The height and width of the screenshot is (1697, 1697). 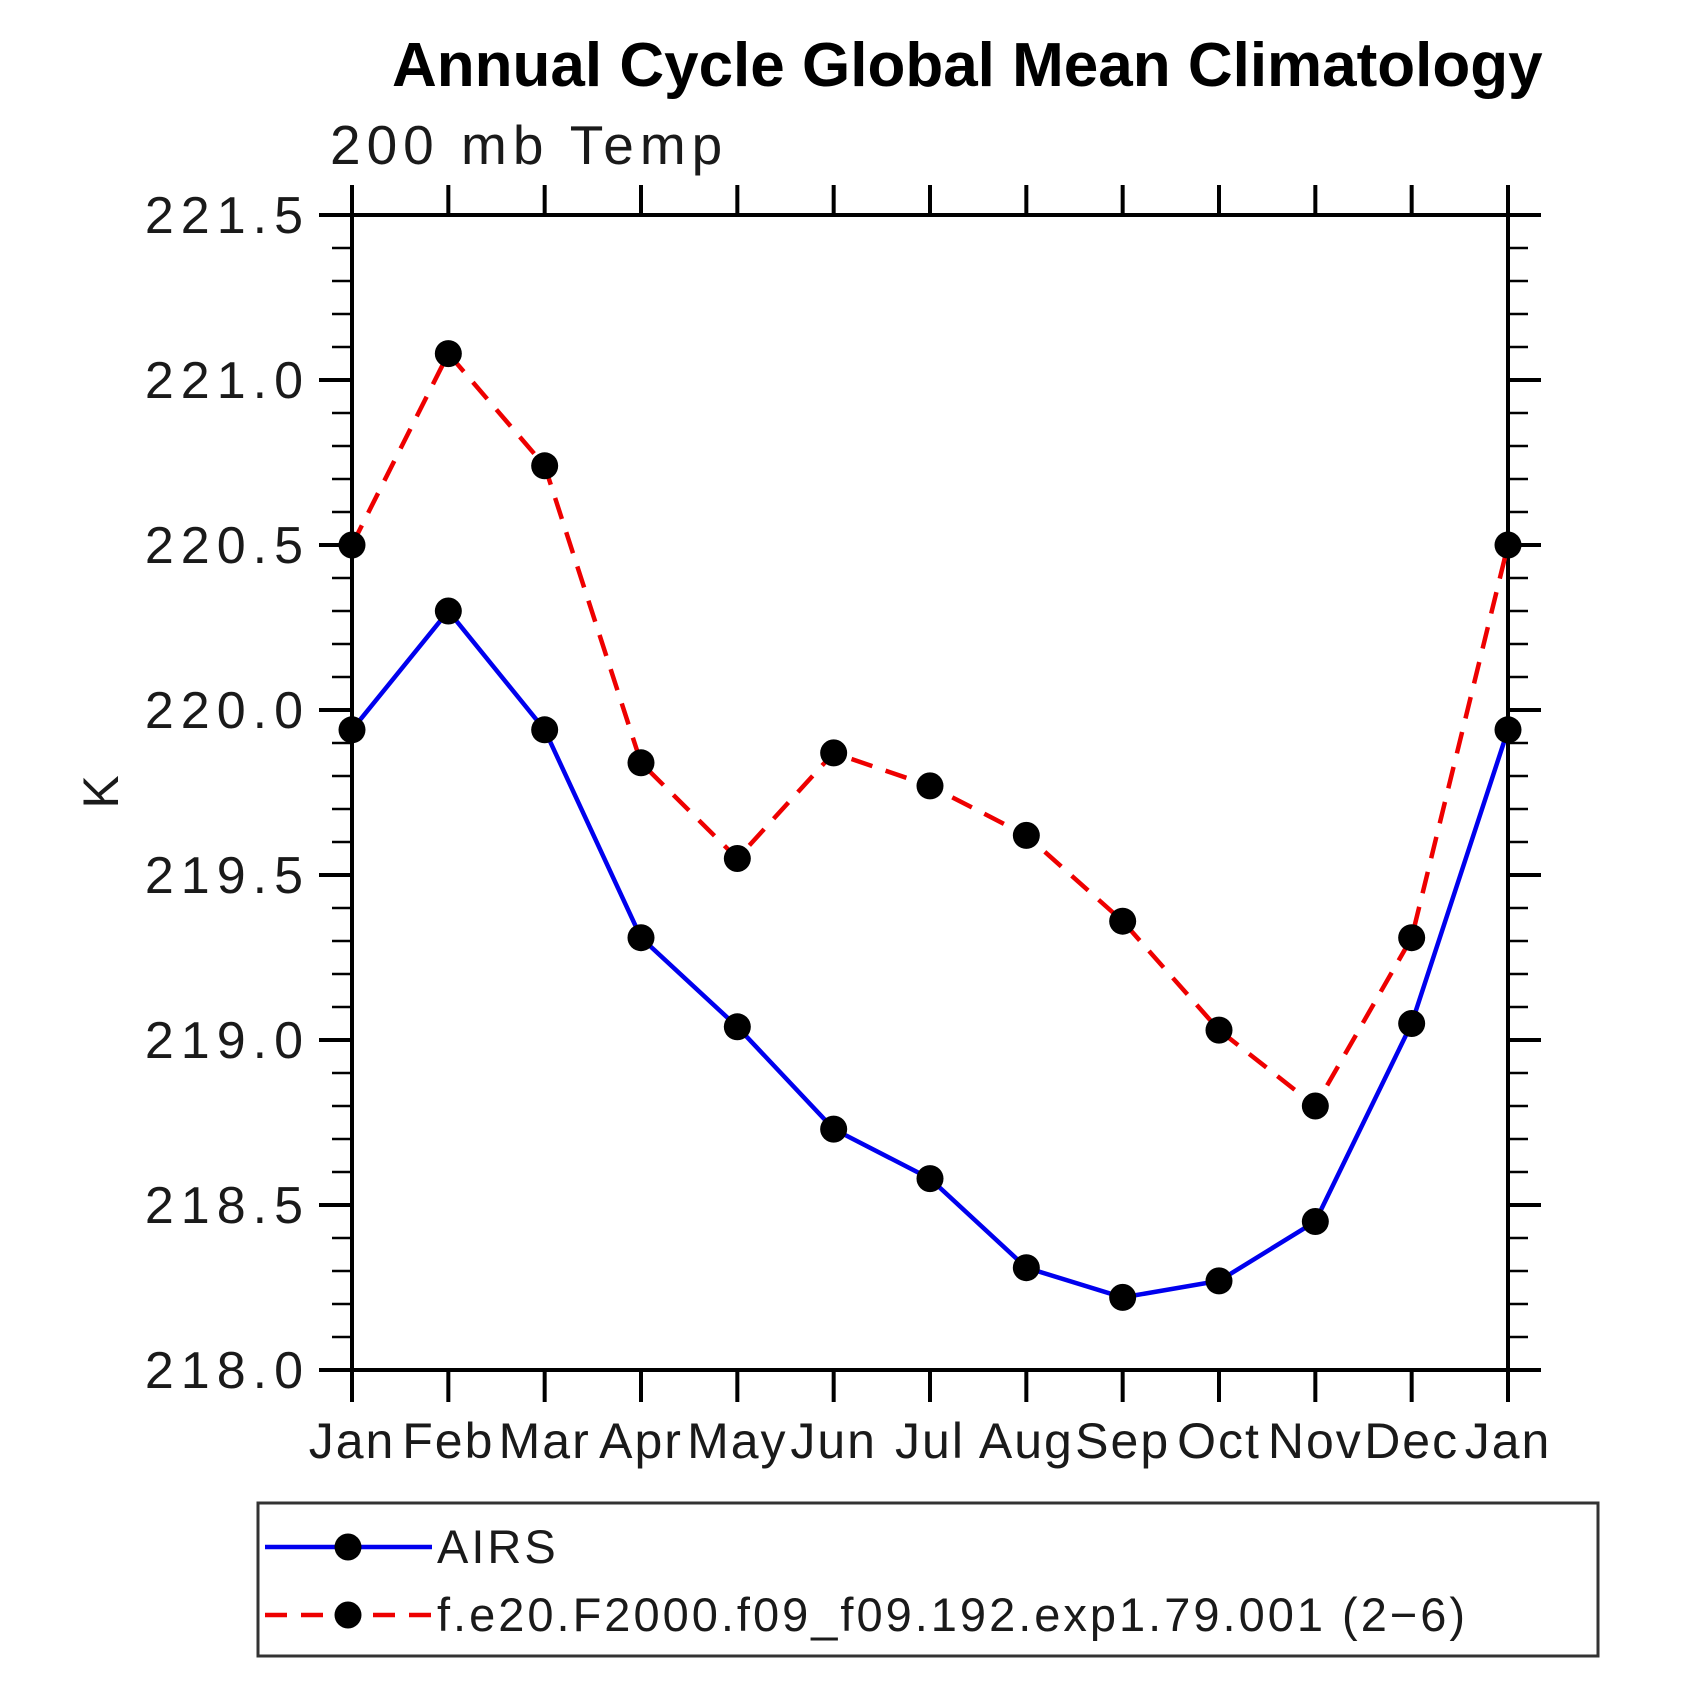 What do you see at coordinates (227, 1371) in the screenshot?
I see `y-axis-tick-label: 218.0` at bounding box center [227, 1371].